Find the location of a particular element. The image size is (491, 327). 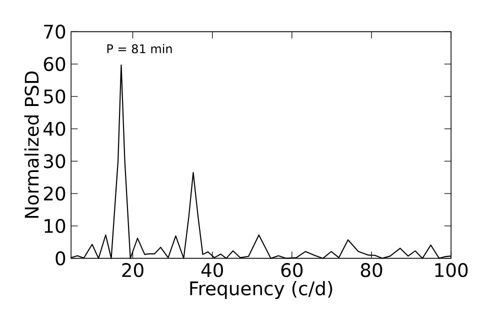

y-tick-label: 60 is located at coordinates (55, 64).